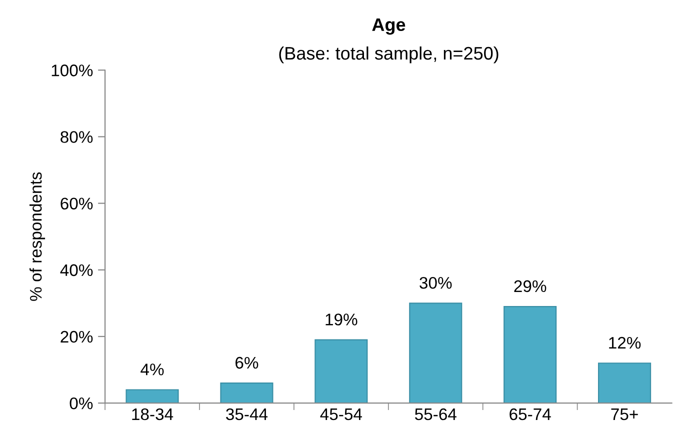 The image size is (682, 441). What do you see at coordinates (436, 282) in the screenshot?
I see `data-label: 30%` at bounding box center [436, 282].